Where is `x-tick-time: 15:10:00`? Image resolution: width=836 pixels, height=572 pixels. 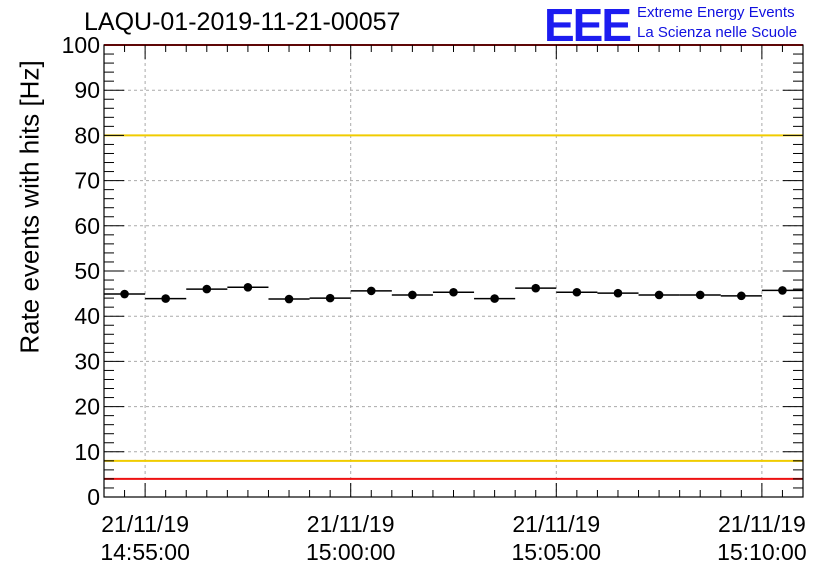 x-tick-time: 15:10:00 is located at coordinates (762, 552).